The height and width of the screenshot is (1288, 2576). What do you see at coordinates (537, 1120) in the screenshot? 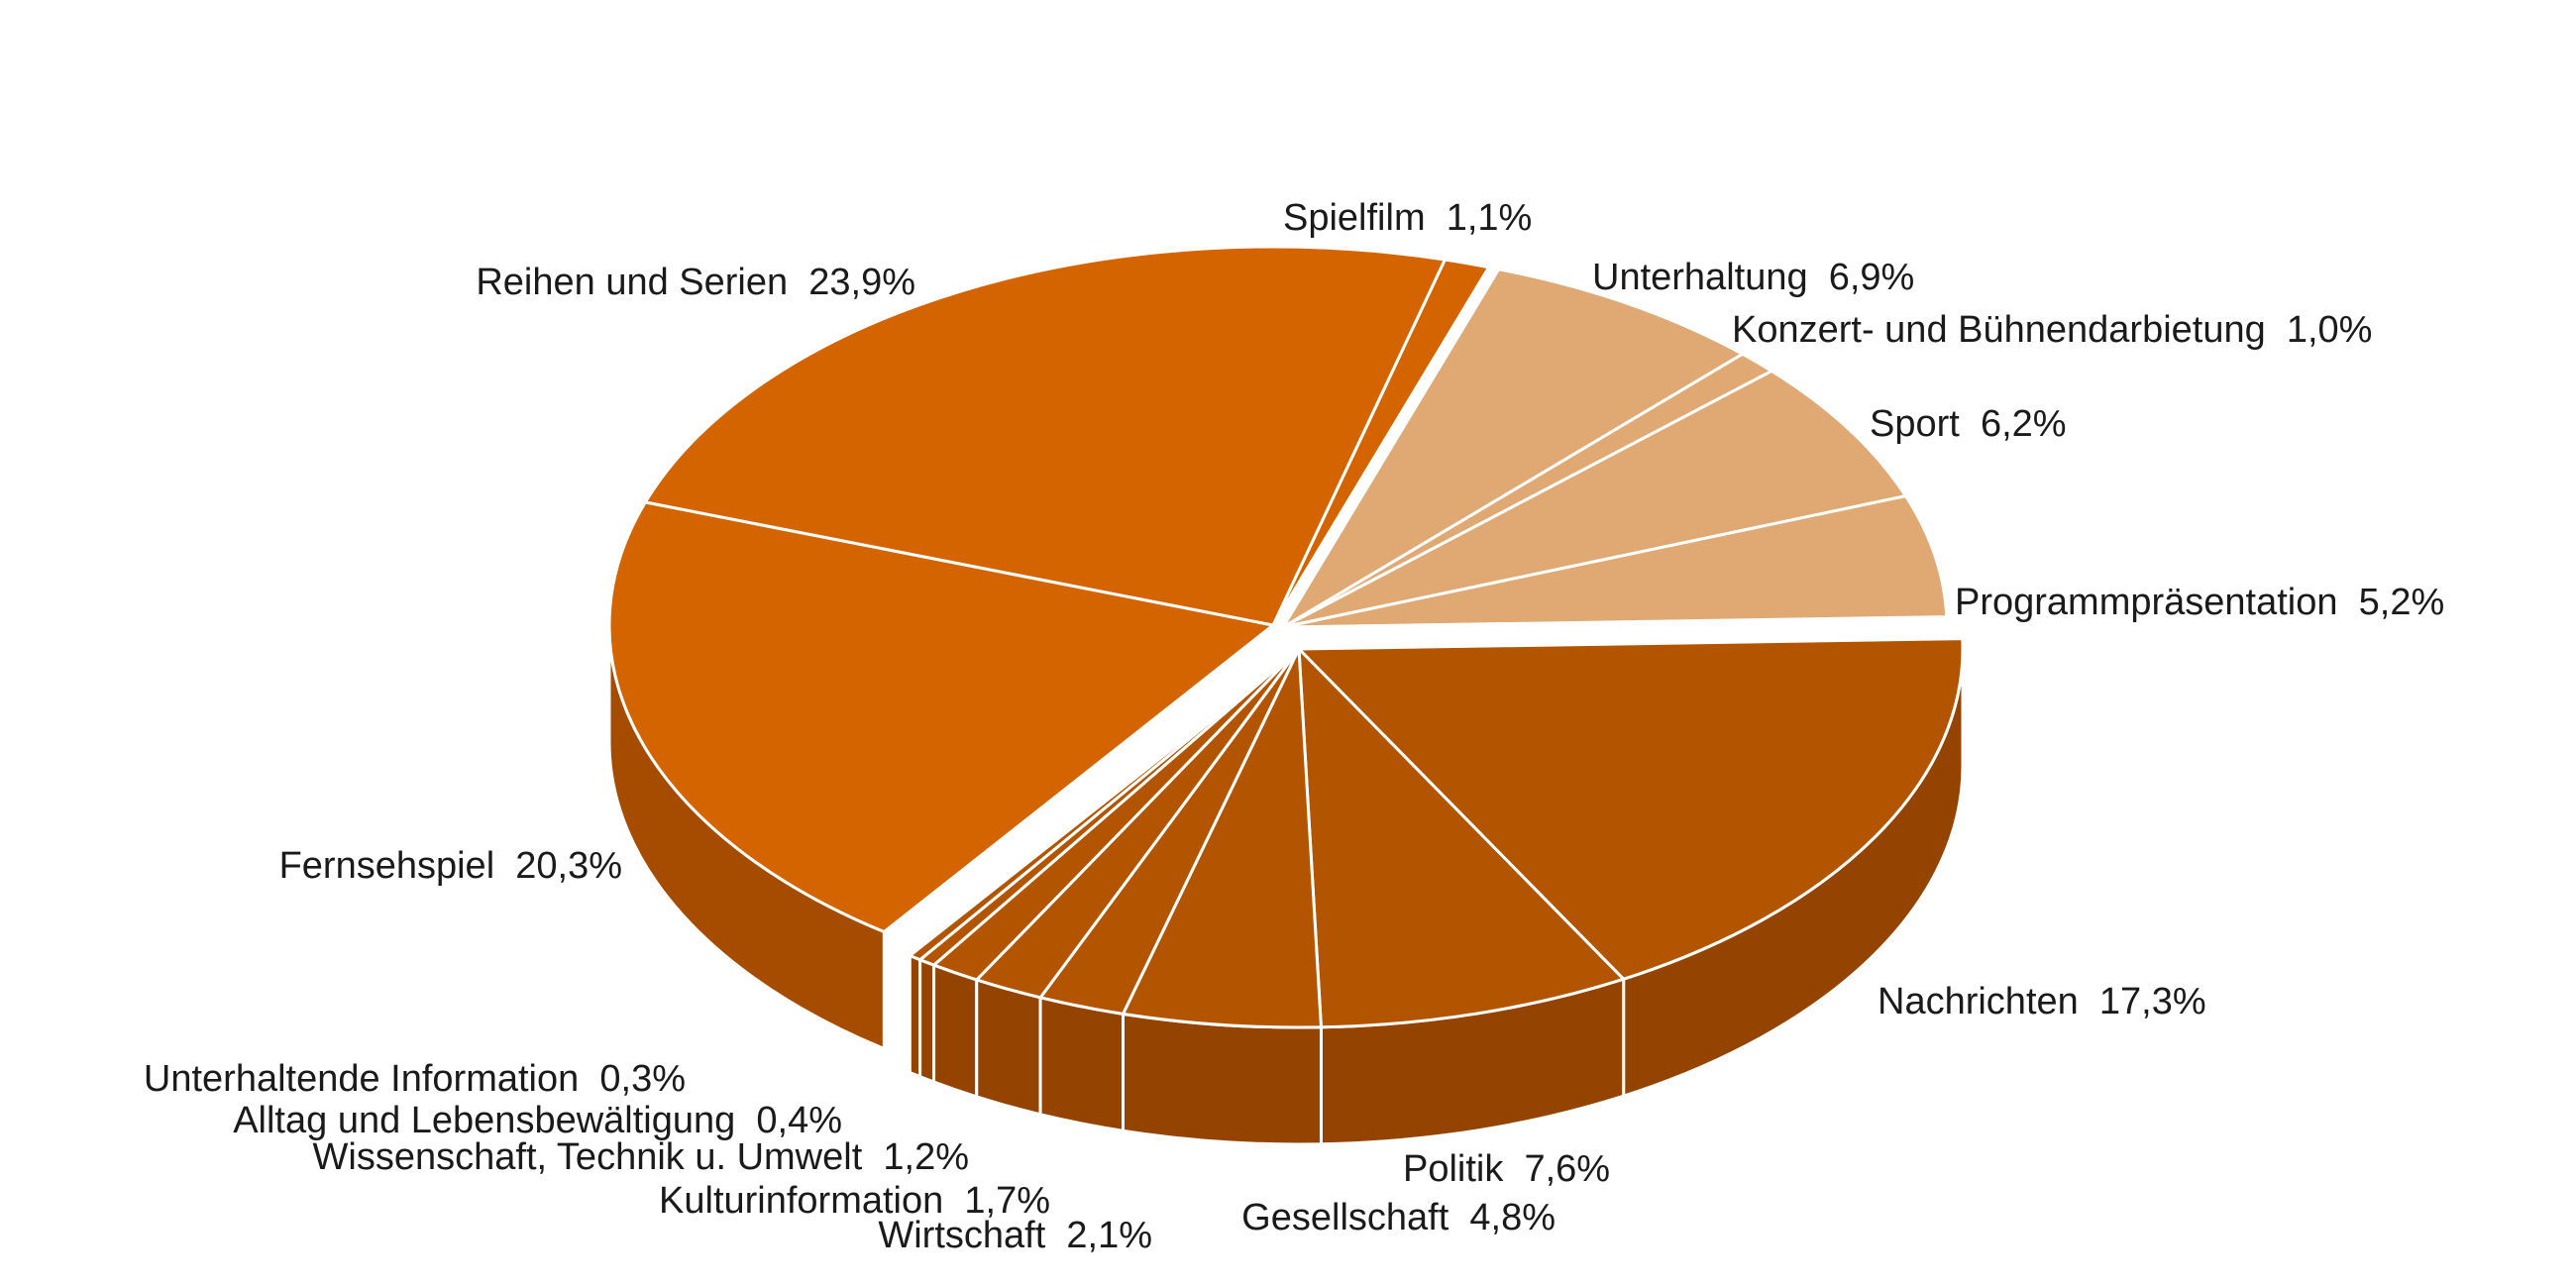
I see `slice-label-11: Alltag und Lebensbewältigung 0,4%` at bounding box center [537, 1120].